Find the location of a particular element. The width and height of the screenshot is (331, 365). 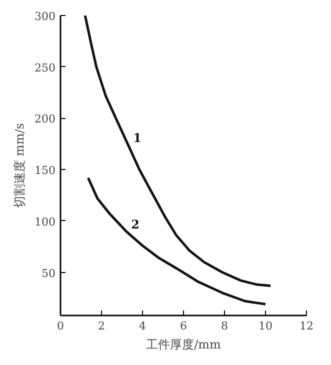

x-tick-label: 10 is located at coordinates (265, 326).